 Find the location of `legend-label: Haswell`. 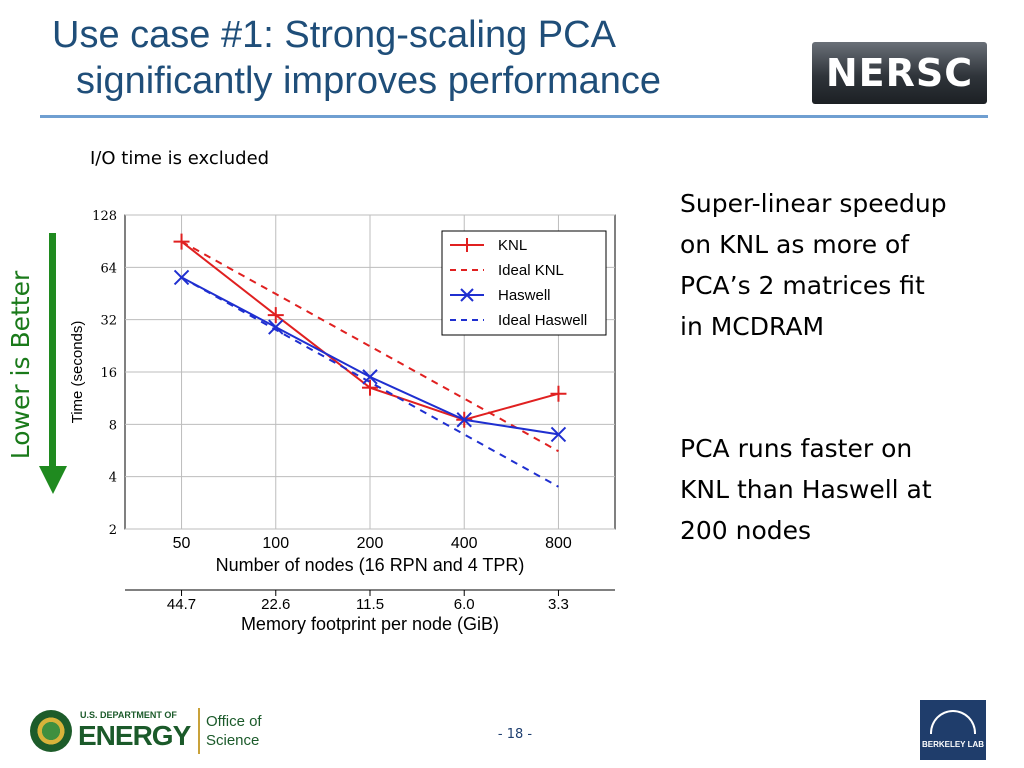

legend-label: Haswell is located at coordinates (524, 295).